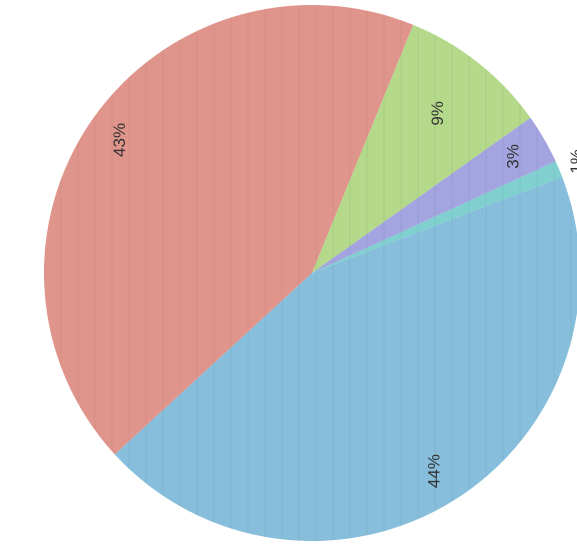 The image size is (577, 548). Describe the element at coordinates (512, 156) in the screenshot. I see `slice-label-3-percent: 3%` at that location.